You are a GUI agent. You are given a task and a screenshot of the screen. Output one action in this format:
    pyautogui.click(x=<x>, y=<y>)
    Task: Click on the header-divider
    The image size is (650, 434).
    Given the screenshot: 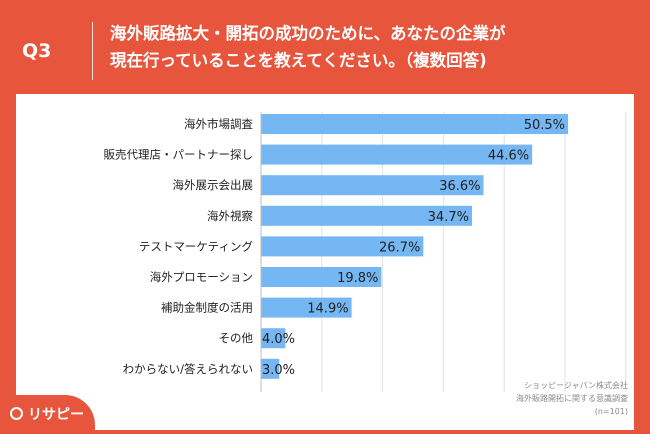 What is the action you would take?
    pyautogui.click(x=92, y=51)
    